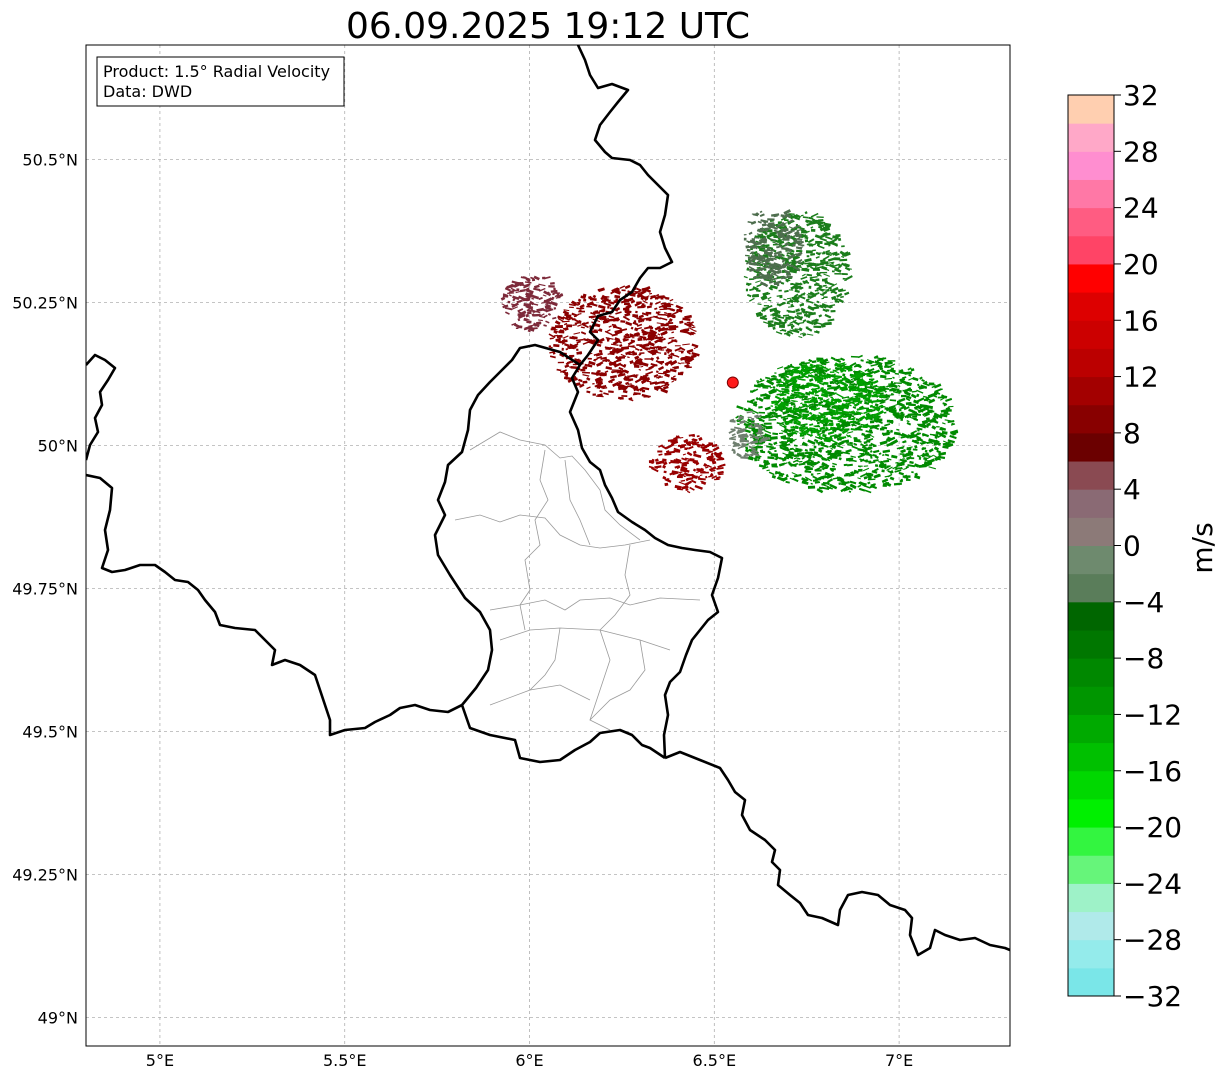 This screenshot has height=1081, width=1225. What do you see at coordinates (774, 248) in the screenshot?
I see `echo-inbound-weak` at bounding box center [774, 248].